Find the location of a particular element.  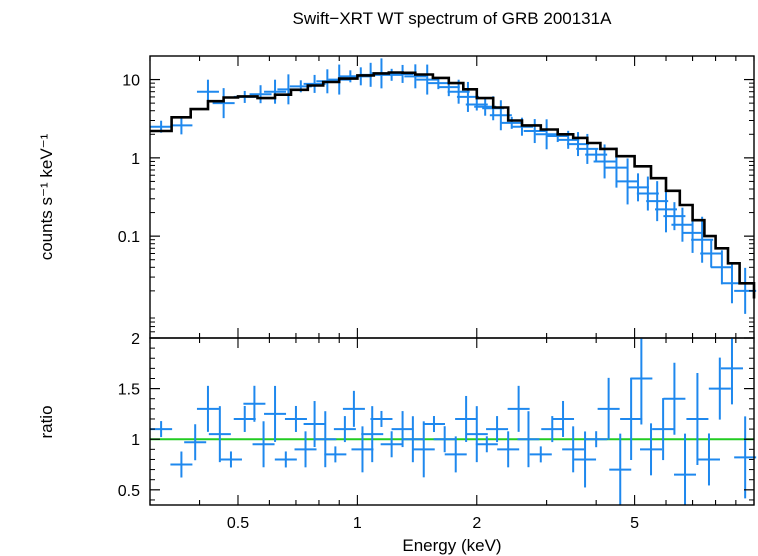

ratio-y-axis-label: ratio is located at coordinates (46, 421).